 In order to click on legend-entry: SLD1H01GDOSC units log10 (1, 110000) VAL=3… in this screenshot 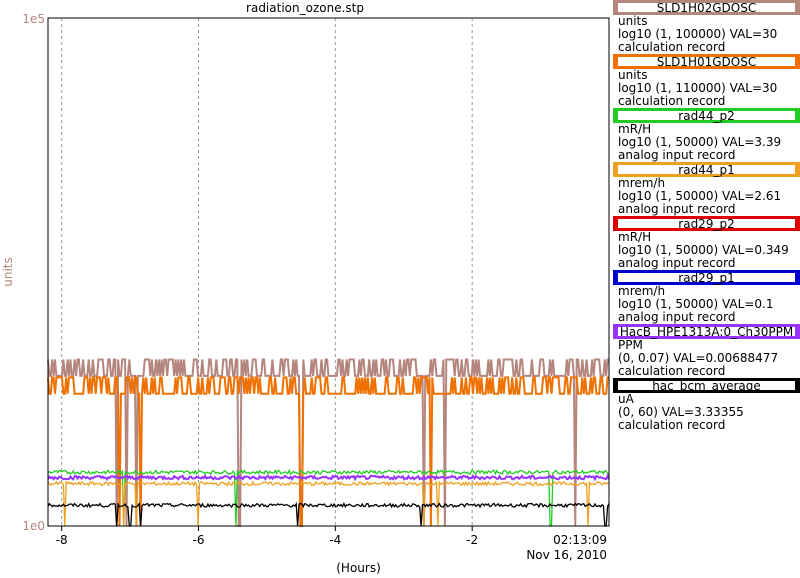, I will do `click(706, 81)`.